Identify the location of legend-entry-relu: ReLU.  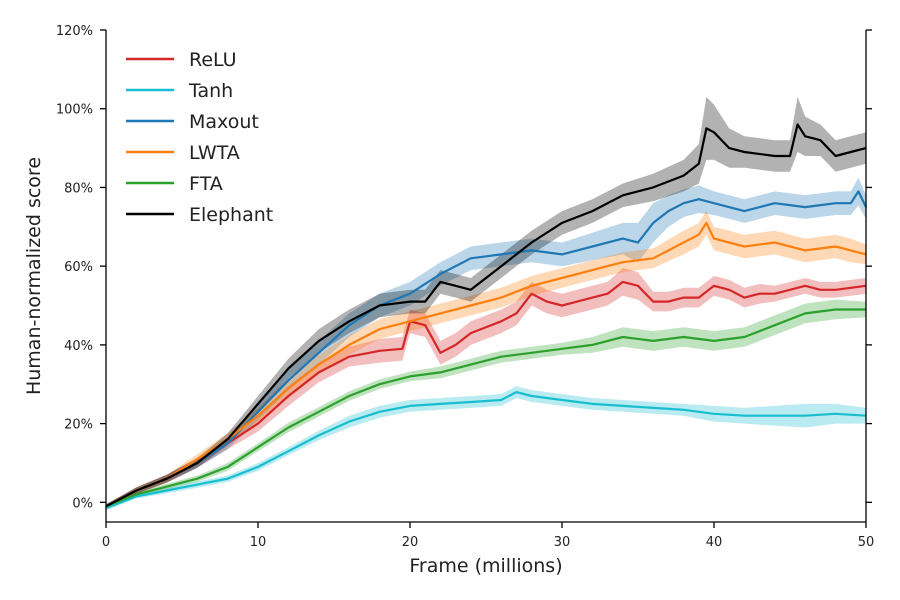
(181, 60).